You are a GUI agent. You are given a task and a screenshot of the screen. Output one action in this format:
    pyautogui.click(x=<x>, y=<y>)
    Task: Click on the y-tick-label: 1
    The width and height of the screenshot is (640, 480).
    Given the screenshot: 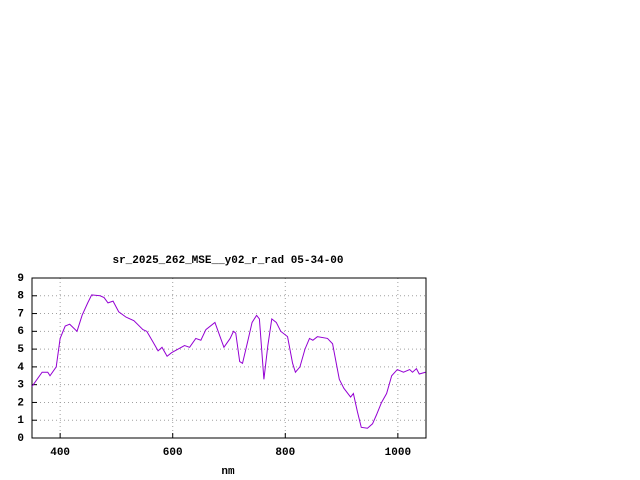 What is the action you would take?
    pyautogui.click(x=20, y=421)
    